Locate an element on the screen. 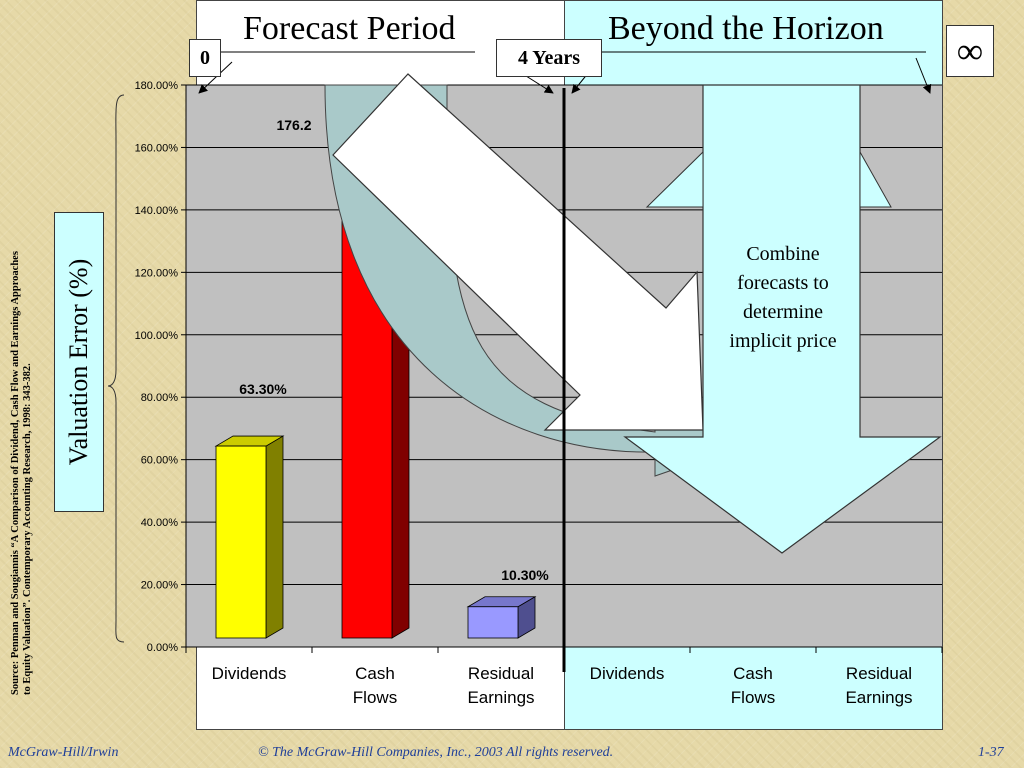  y-axis-title: Valuation Error (%) is located at coordinates (78, 362).